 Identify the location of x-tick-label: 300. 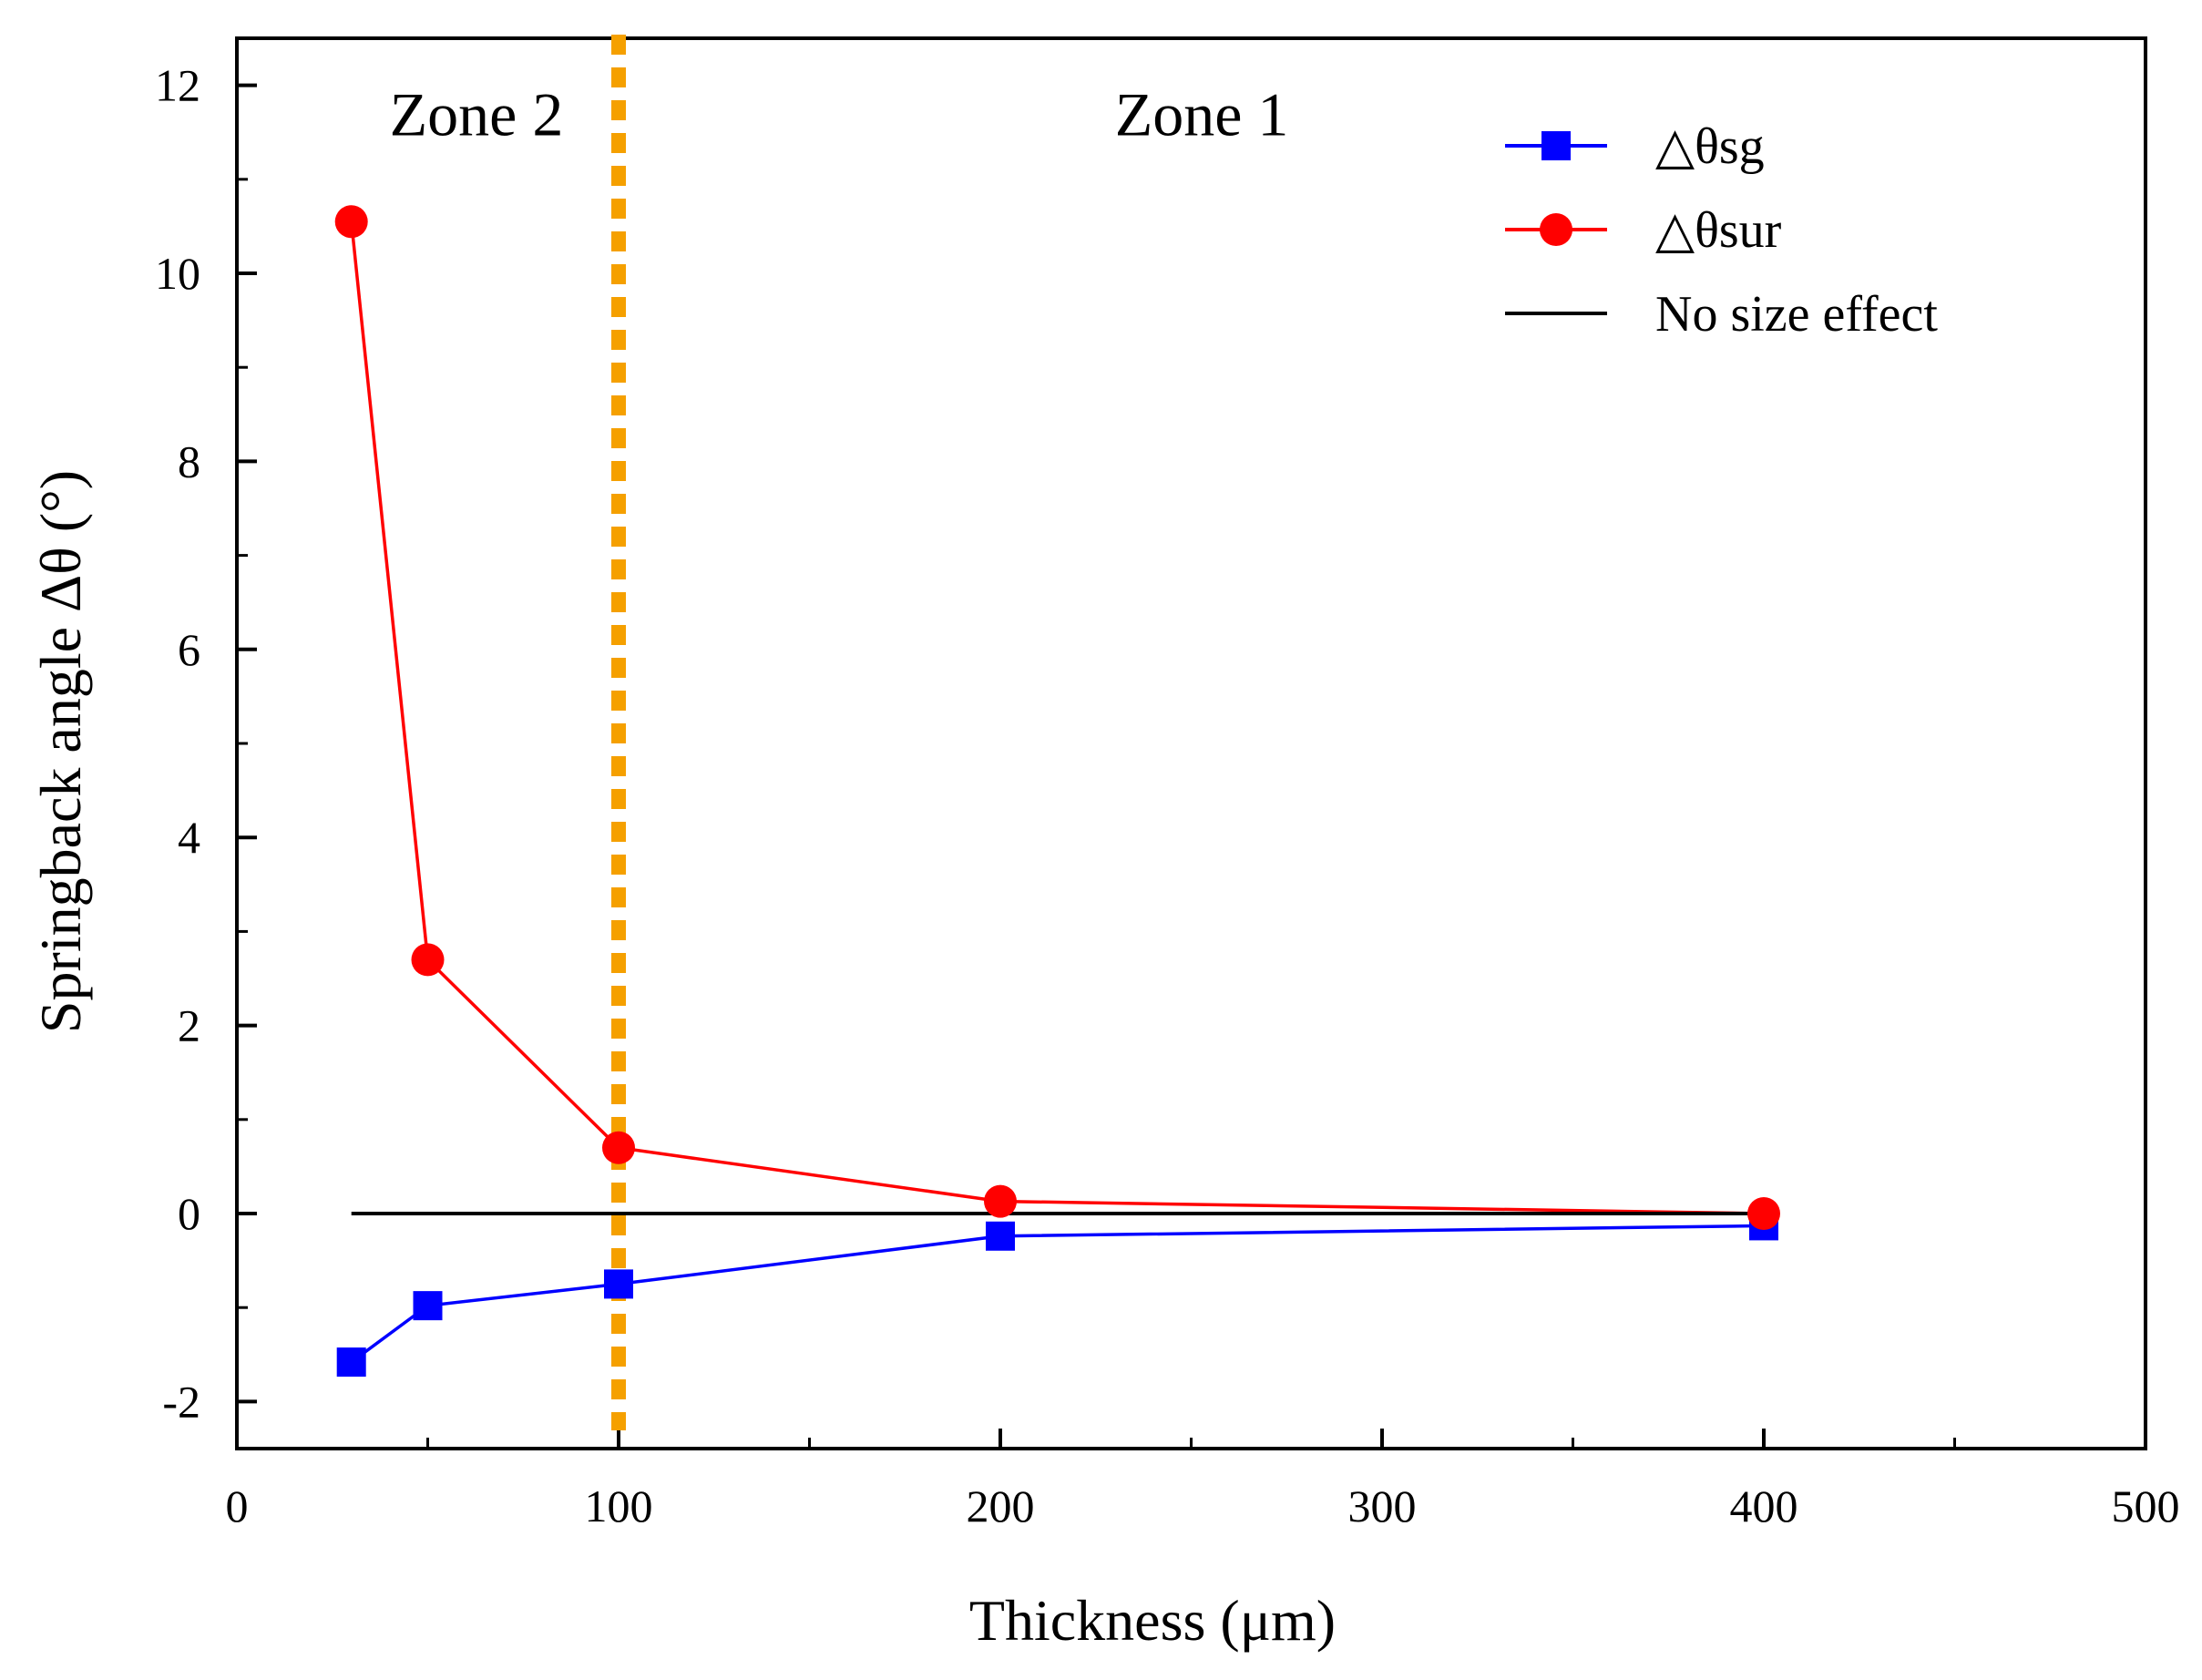
(1382, 1505).